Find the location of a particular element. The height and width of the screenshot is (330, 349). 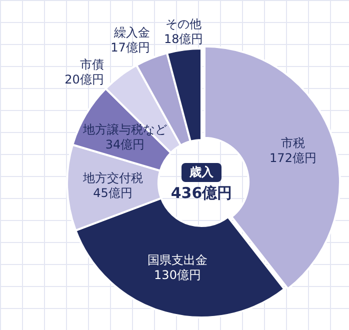

data-label: 18億円 is located at coordinates (184, 39).